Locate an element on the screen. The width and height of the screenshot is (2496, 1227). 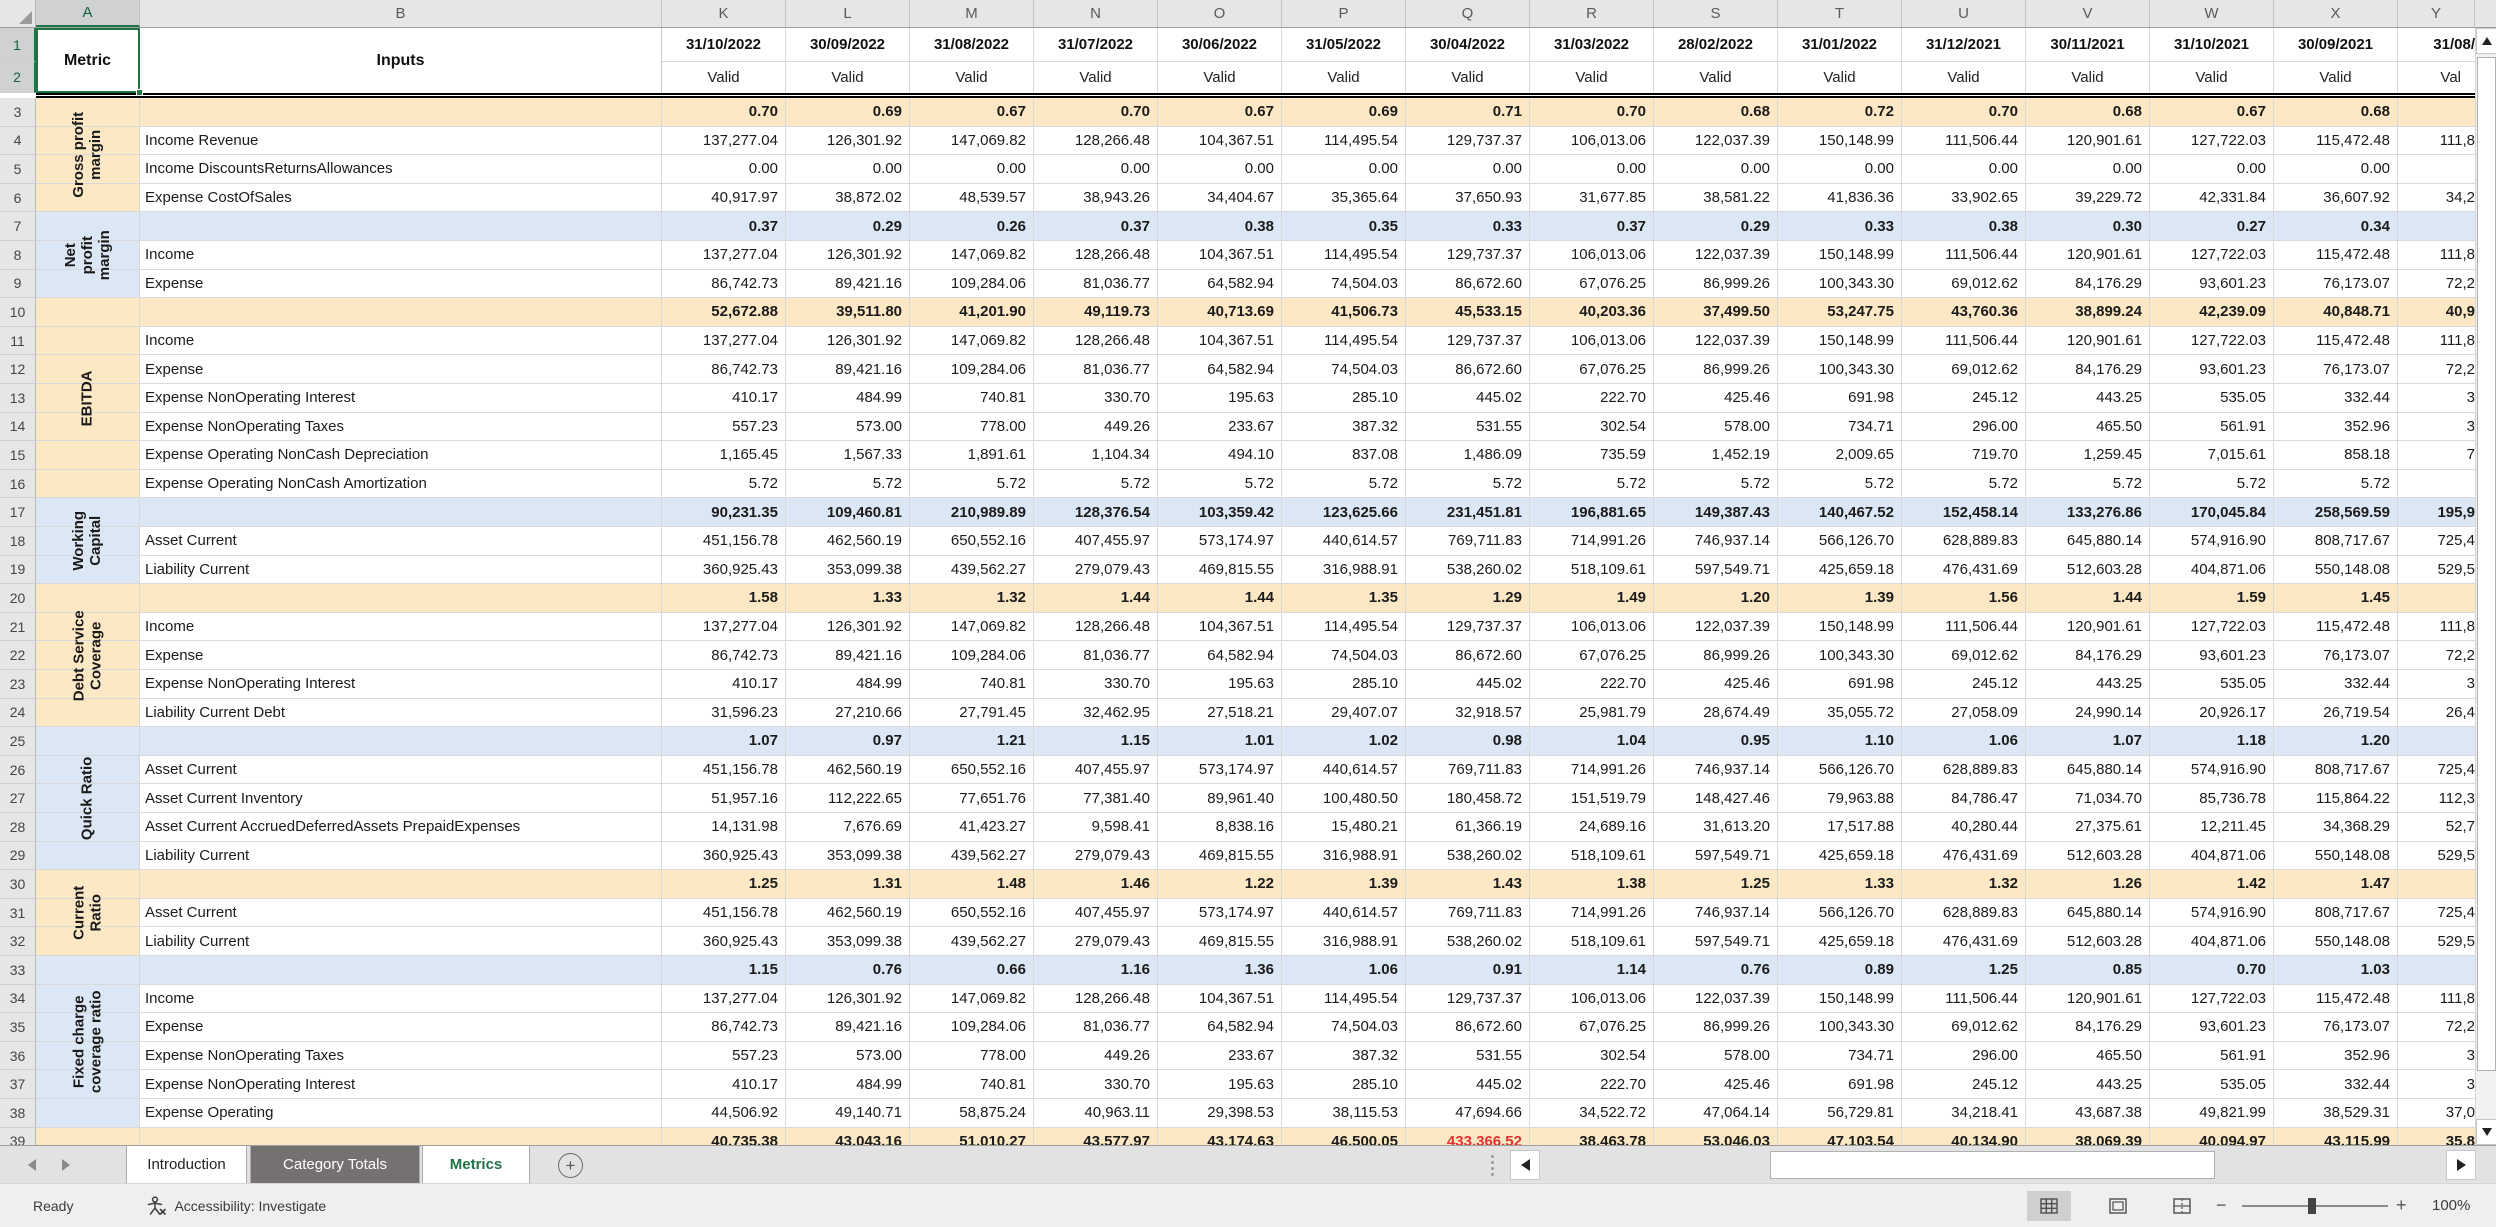
group-label-debt-service-coverage: Debt Service Coverage is located at coordinates (88, 655).